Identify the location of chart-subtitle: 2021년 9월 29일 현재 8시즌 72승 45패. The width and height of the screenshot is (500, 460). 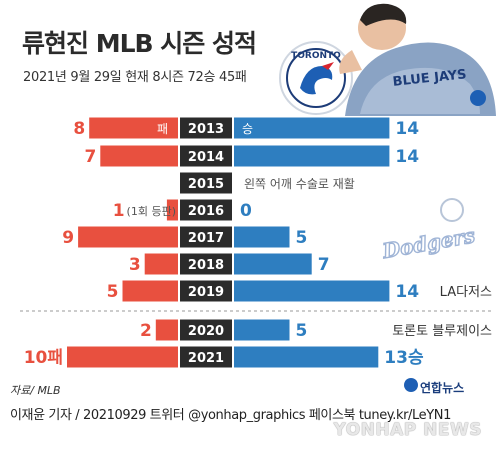
(135, 77).